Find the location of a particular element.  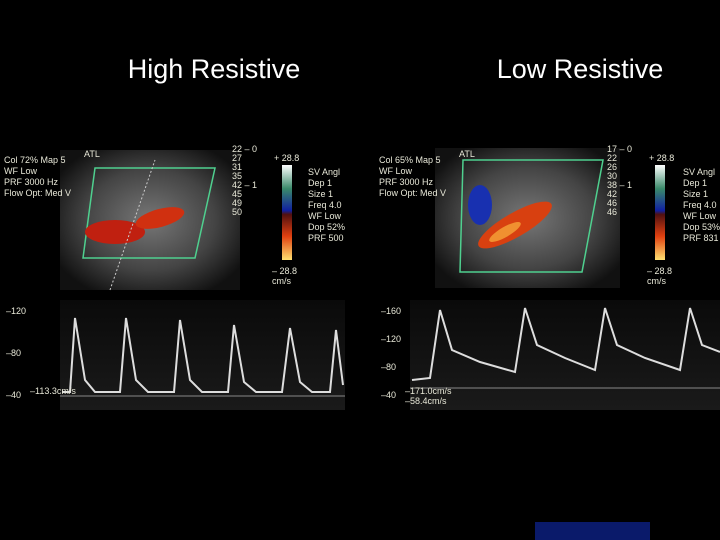

sv-info: PRF 500 is located at coordinates (326, 238).